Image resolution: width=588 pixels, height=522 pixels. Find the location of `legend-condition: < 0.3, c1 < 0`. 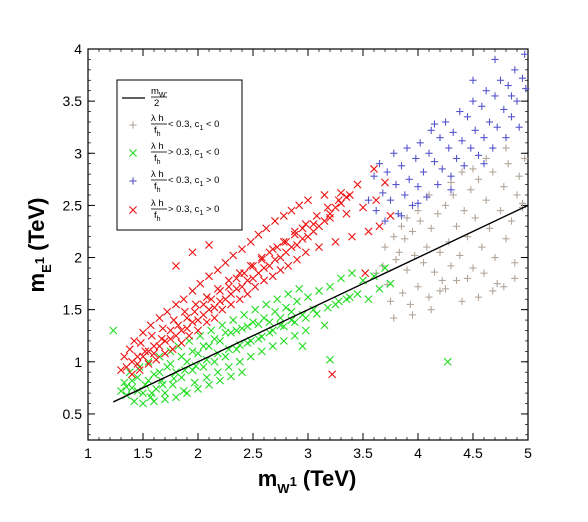

legend-condition: < 0.3, c1 < 0 is located at coordinates (193, 125).